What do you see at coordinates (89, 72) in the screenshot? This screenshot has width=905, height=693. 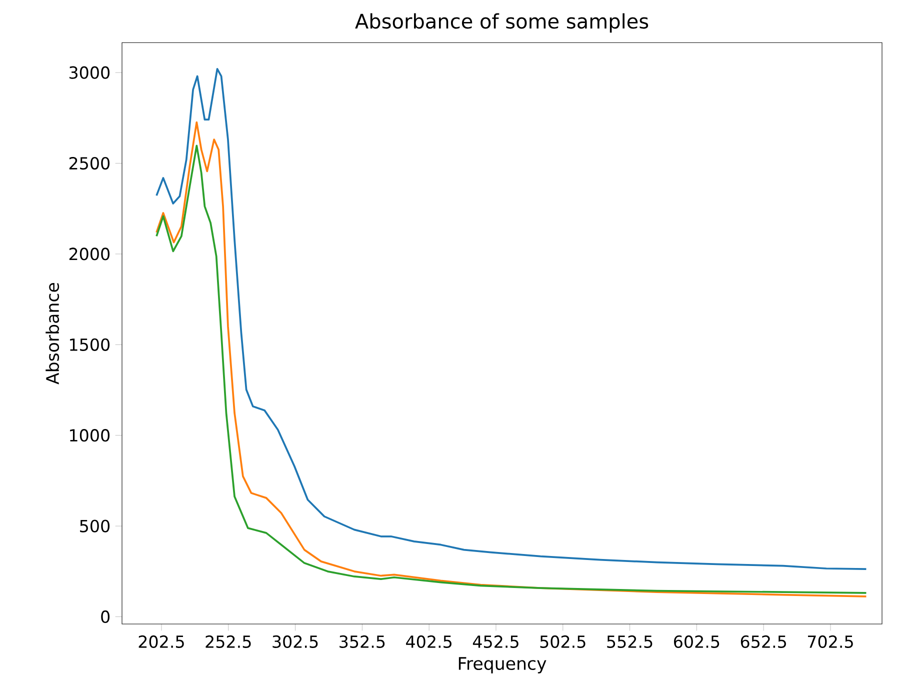 I see `y-tick-label: 3000` at bounding box center [89, 72].